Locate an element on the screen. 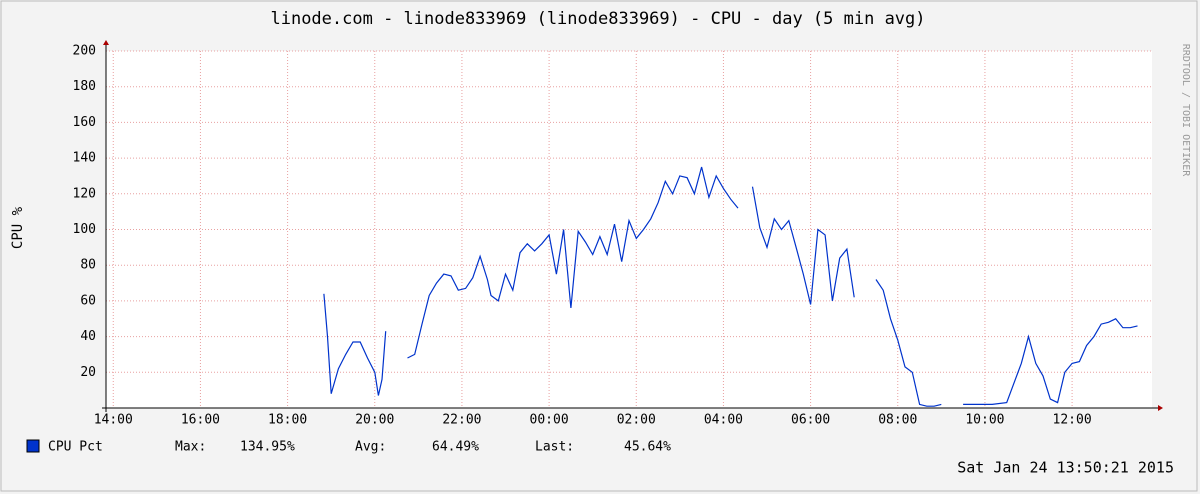 This screenshot has width=1200, height=494. x-tick-label: 02:00 is located at coordinates (636, 420).